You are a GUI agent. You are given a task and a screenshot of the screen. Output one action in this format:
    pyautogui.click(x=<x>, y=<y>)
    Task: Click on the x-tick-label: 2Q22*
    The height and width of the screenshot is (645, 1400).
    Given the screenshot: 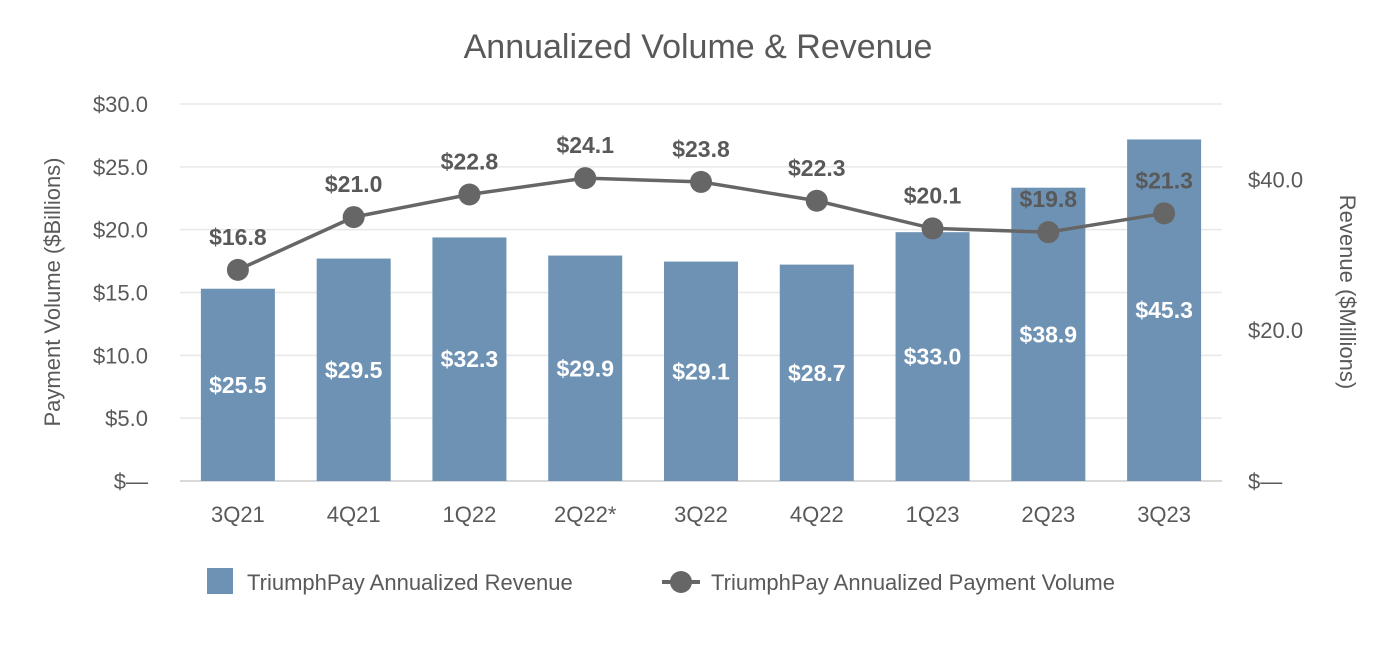 What is the action you would take?
    pyautogui.click(x=585, y=514)
    